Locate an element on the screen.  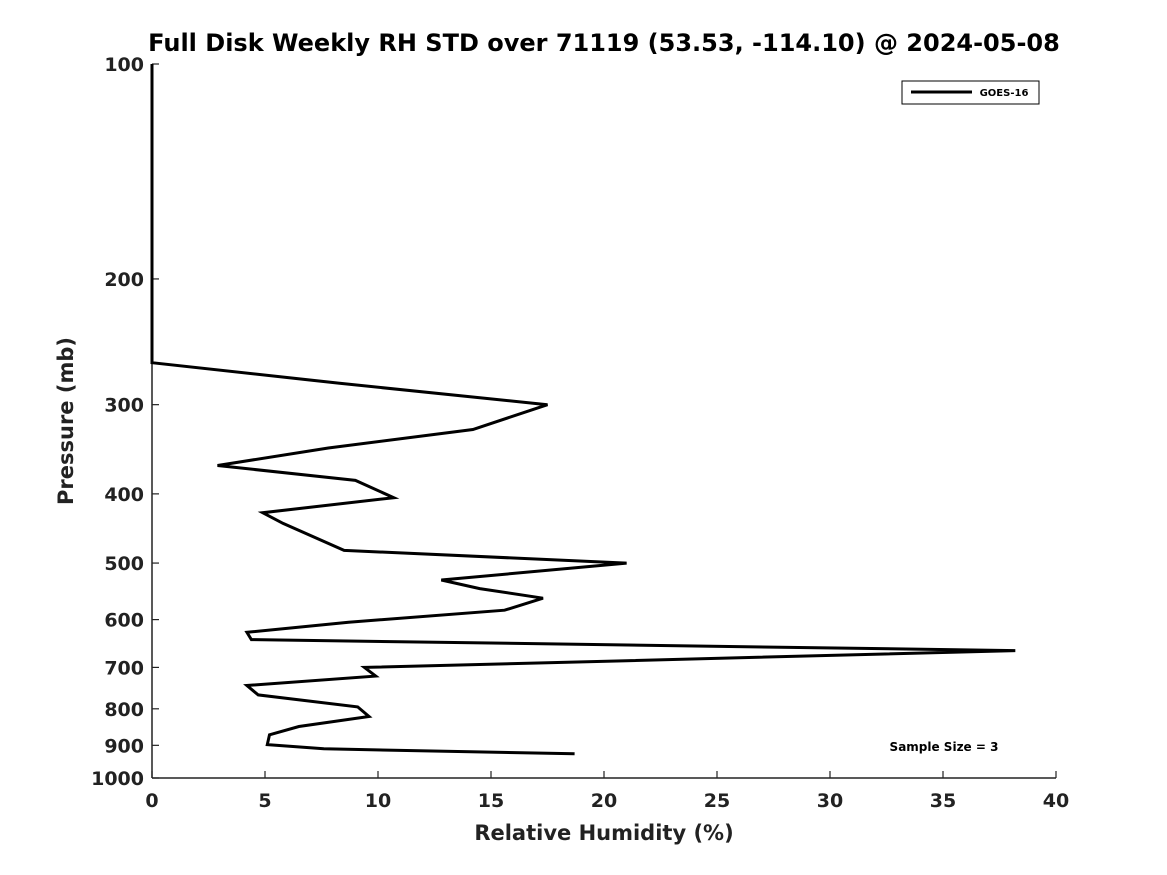
x-tick-label: 10 is located at coordinates (378, 801).